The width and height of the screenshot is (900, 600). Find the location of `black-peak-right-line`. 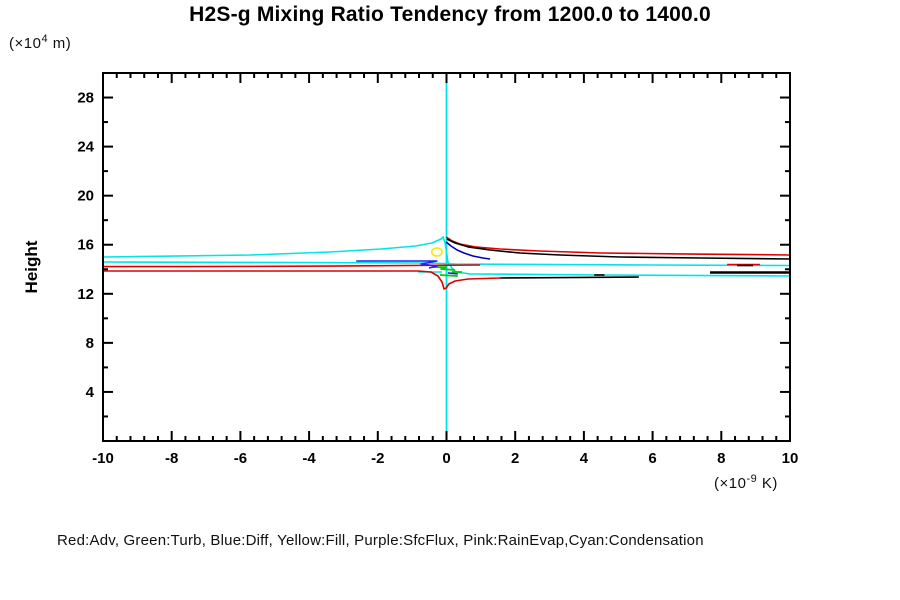

black-peak-right-line is located at coordinates (618, 249).